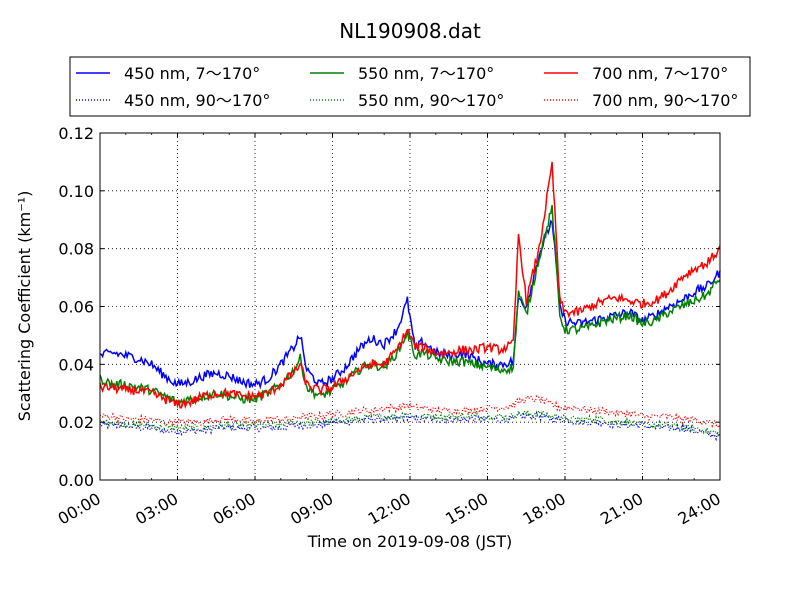 The width and height of the screenshot is (800, 600). Describe the element at coordinates (426, 73) in the screenshot. I see `legend-label: 550 nm, 7～170°` at that location.